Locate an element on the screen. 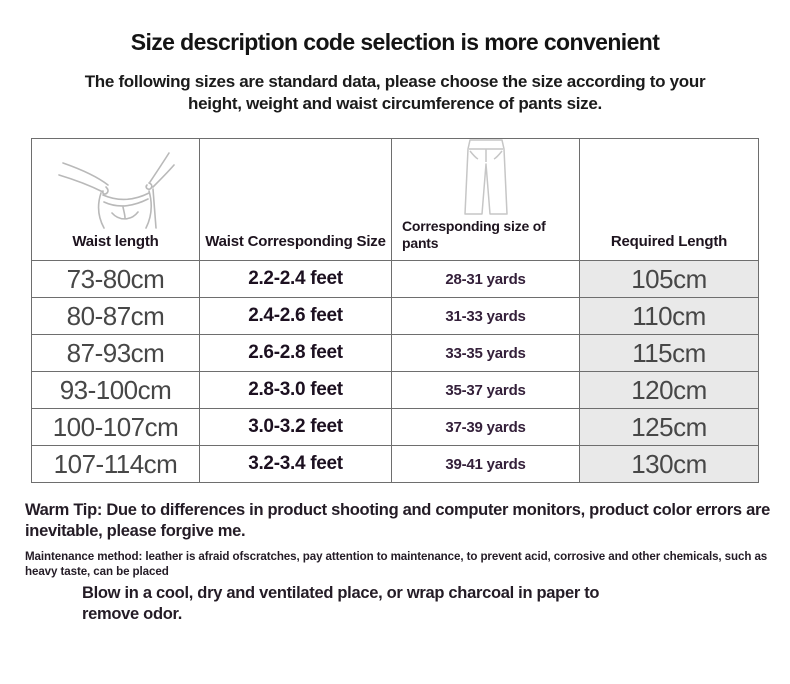 This screenshot has height=684, width=790. header-cell-required-length: Required Length is located at coordinates (669, 199).